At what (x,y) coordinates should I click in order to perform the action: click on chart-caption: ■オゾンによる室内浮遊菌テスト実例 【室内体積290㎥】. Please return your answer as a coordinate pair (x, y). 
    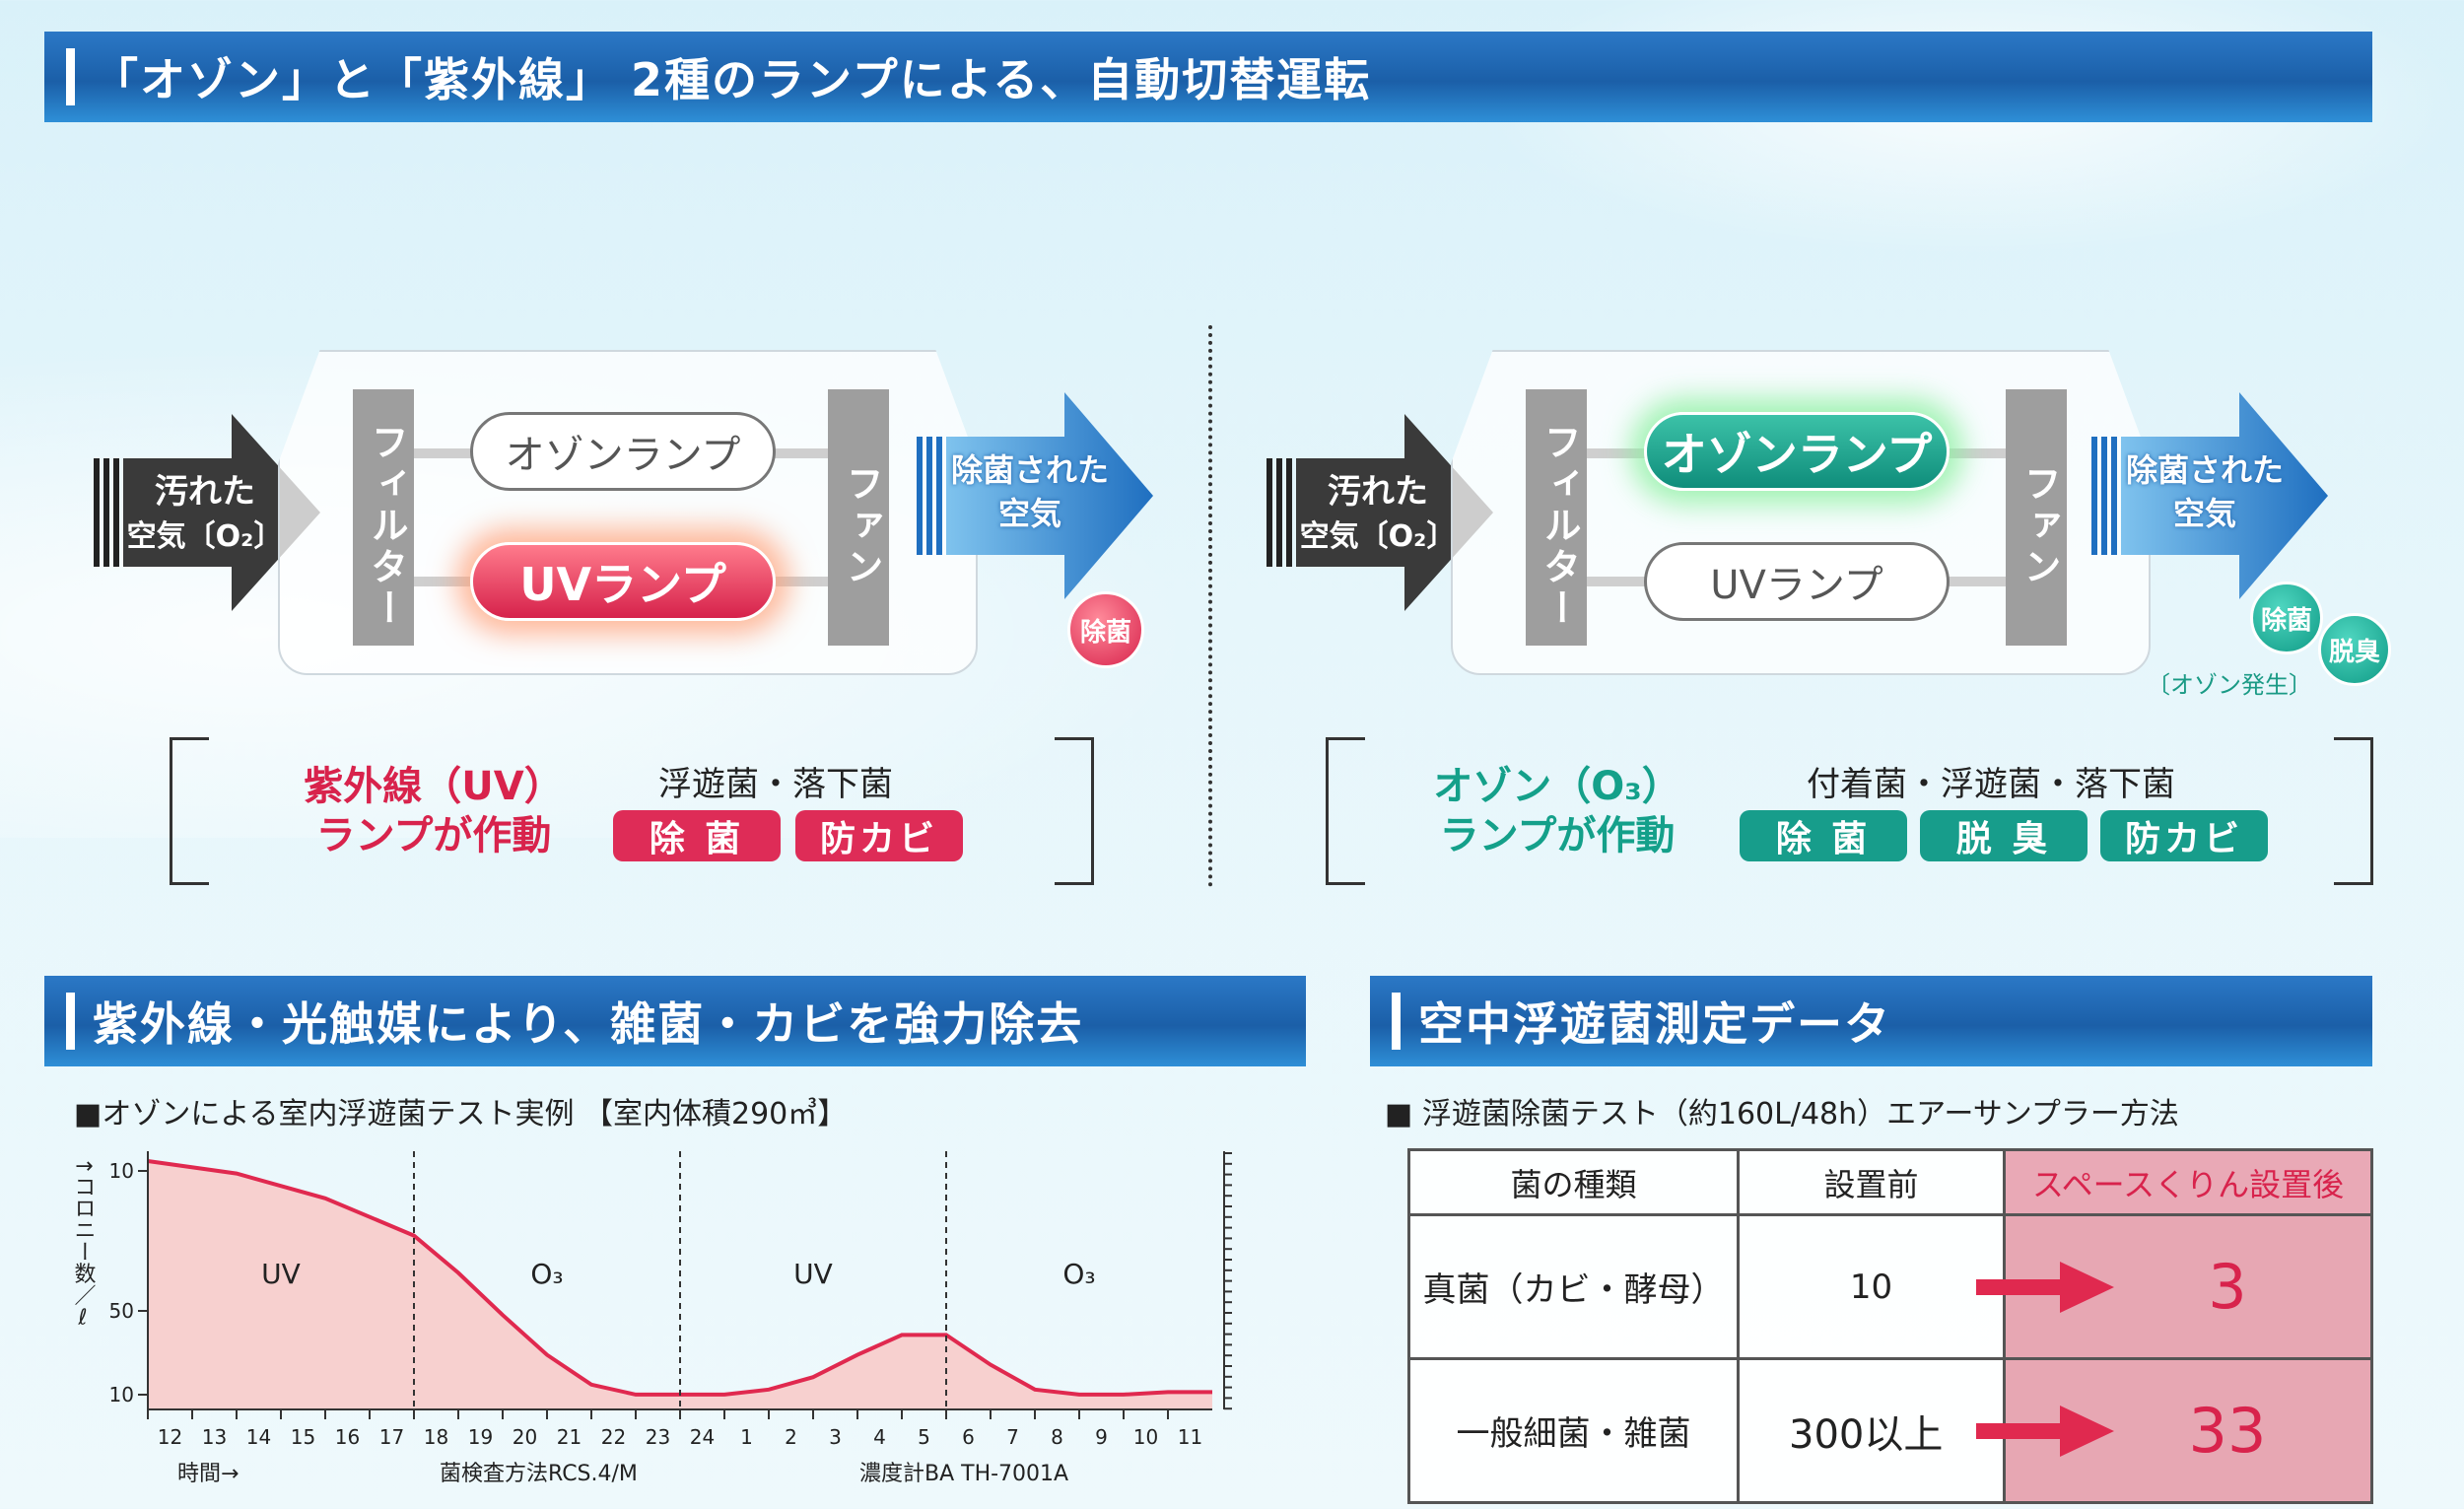
    Looking at the image, I should click on (461, 1114).